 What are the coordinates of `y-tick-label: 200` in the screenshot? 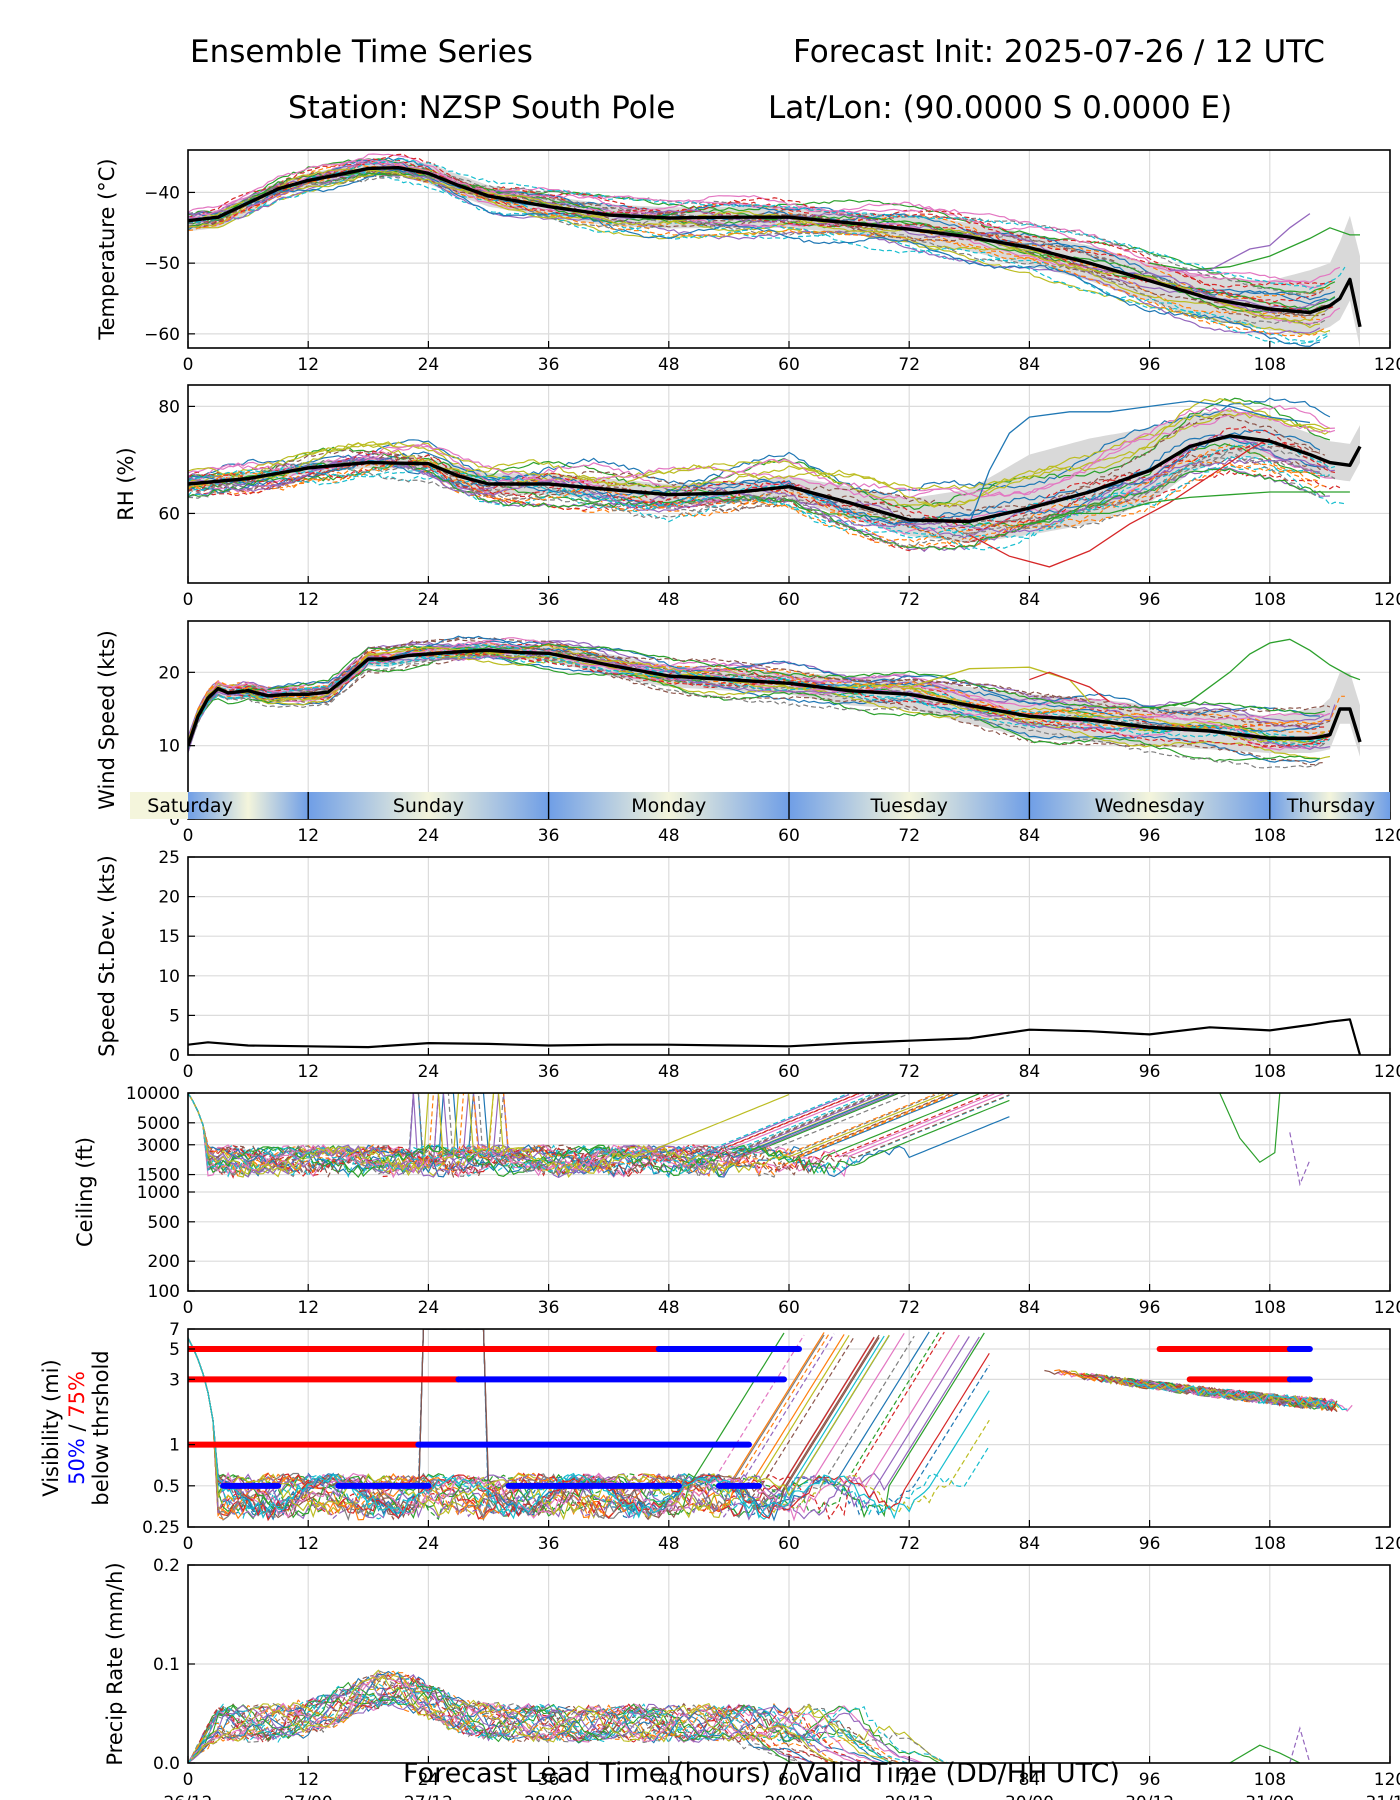 It's located at (164, 1262).